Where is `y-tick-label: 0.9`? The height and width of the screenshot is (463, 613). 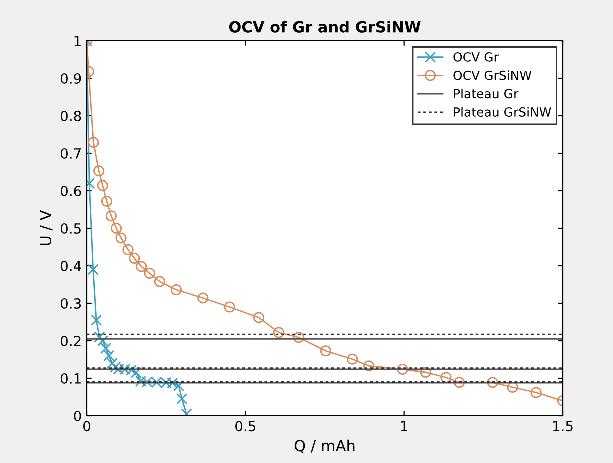
y-tick-label: 0.9 is located at coordinates (71, 78).